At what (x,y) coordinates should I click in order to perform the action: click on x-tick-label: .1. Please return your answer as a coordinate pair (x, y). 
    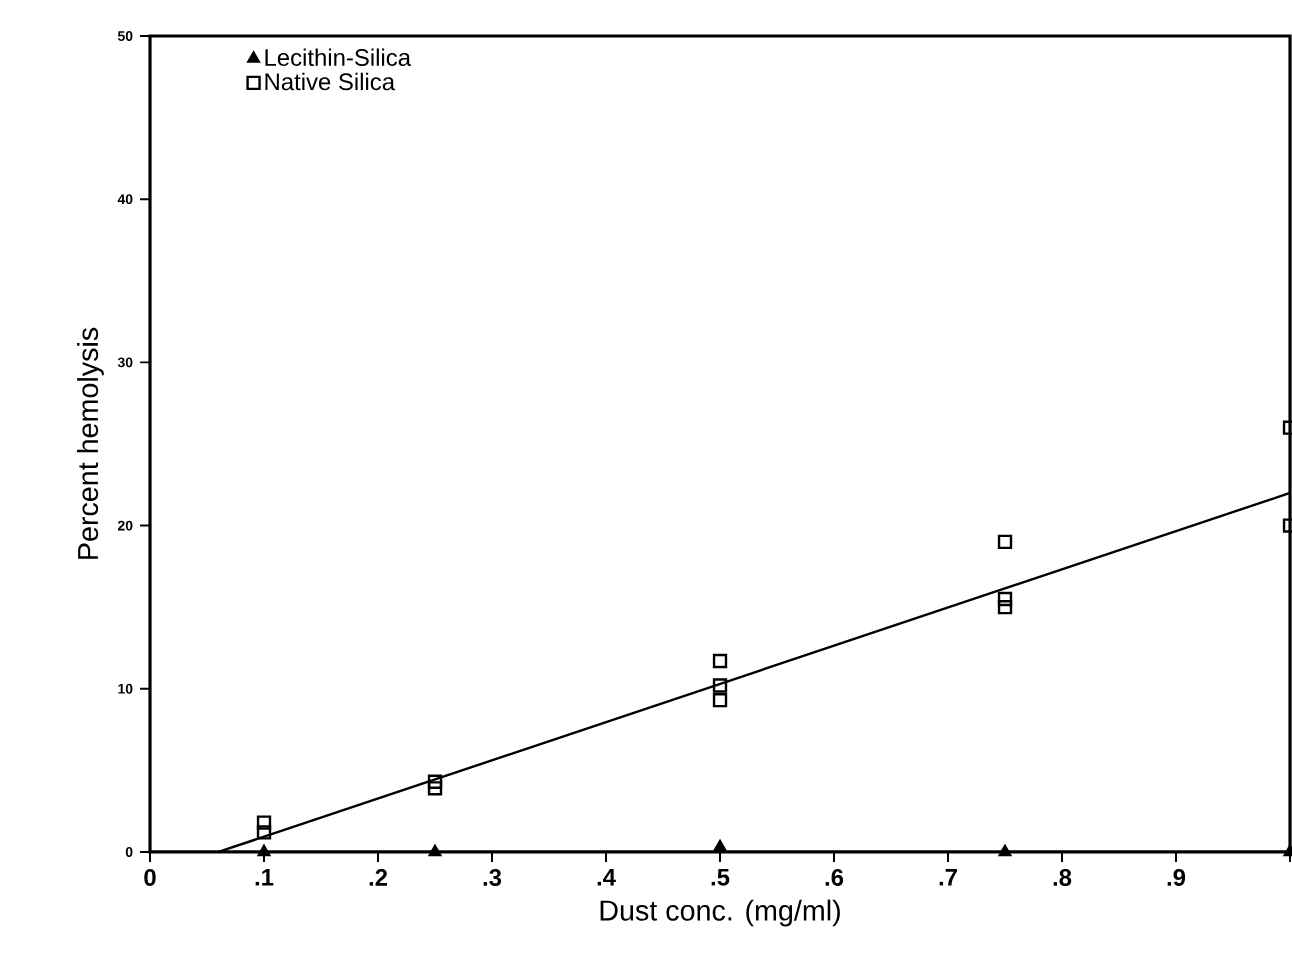
    Looking at the image, I should click on (264, 877).